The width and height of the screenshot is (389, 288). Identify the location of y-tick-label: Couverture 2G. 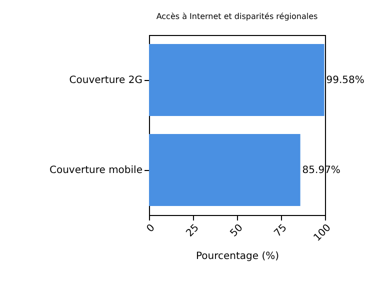
(105, 80).